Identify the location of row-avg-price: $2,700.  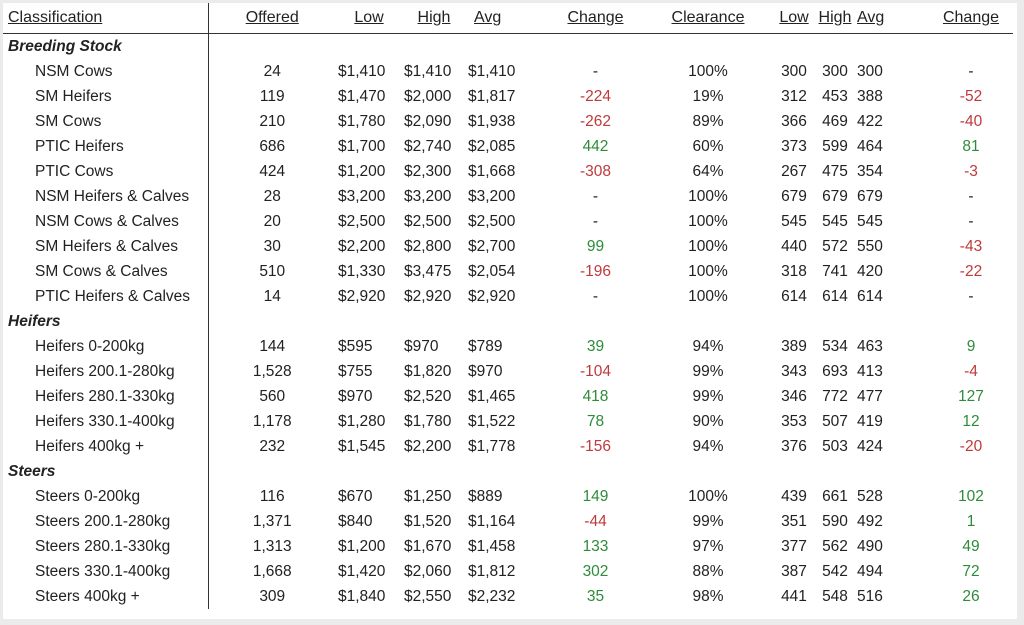
(492, 246).